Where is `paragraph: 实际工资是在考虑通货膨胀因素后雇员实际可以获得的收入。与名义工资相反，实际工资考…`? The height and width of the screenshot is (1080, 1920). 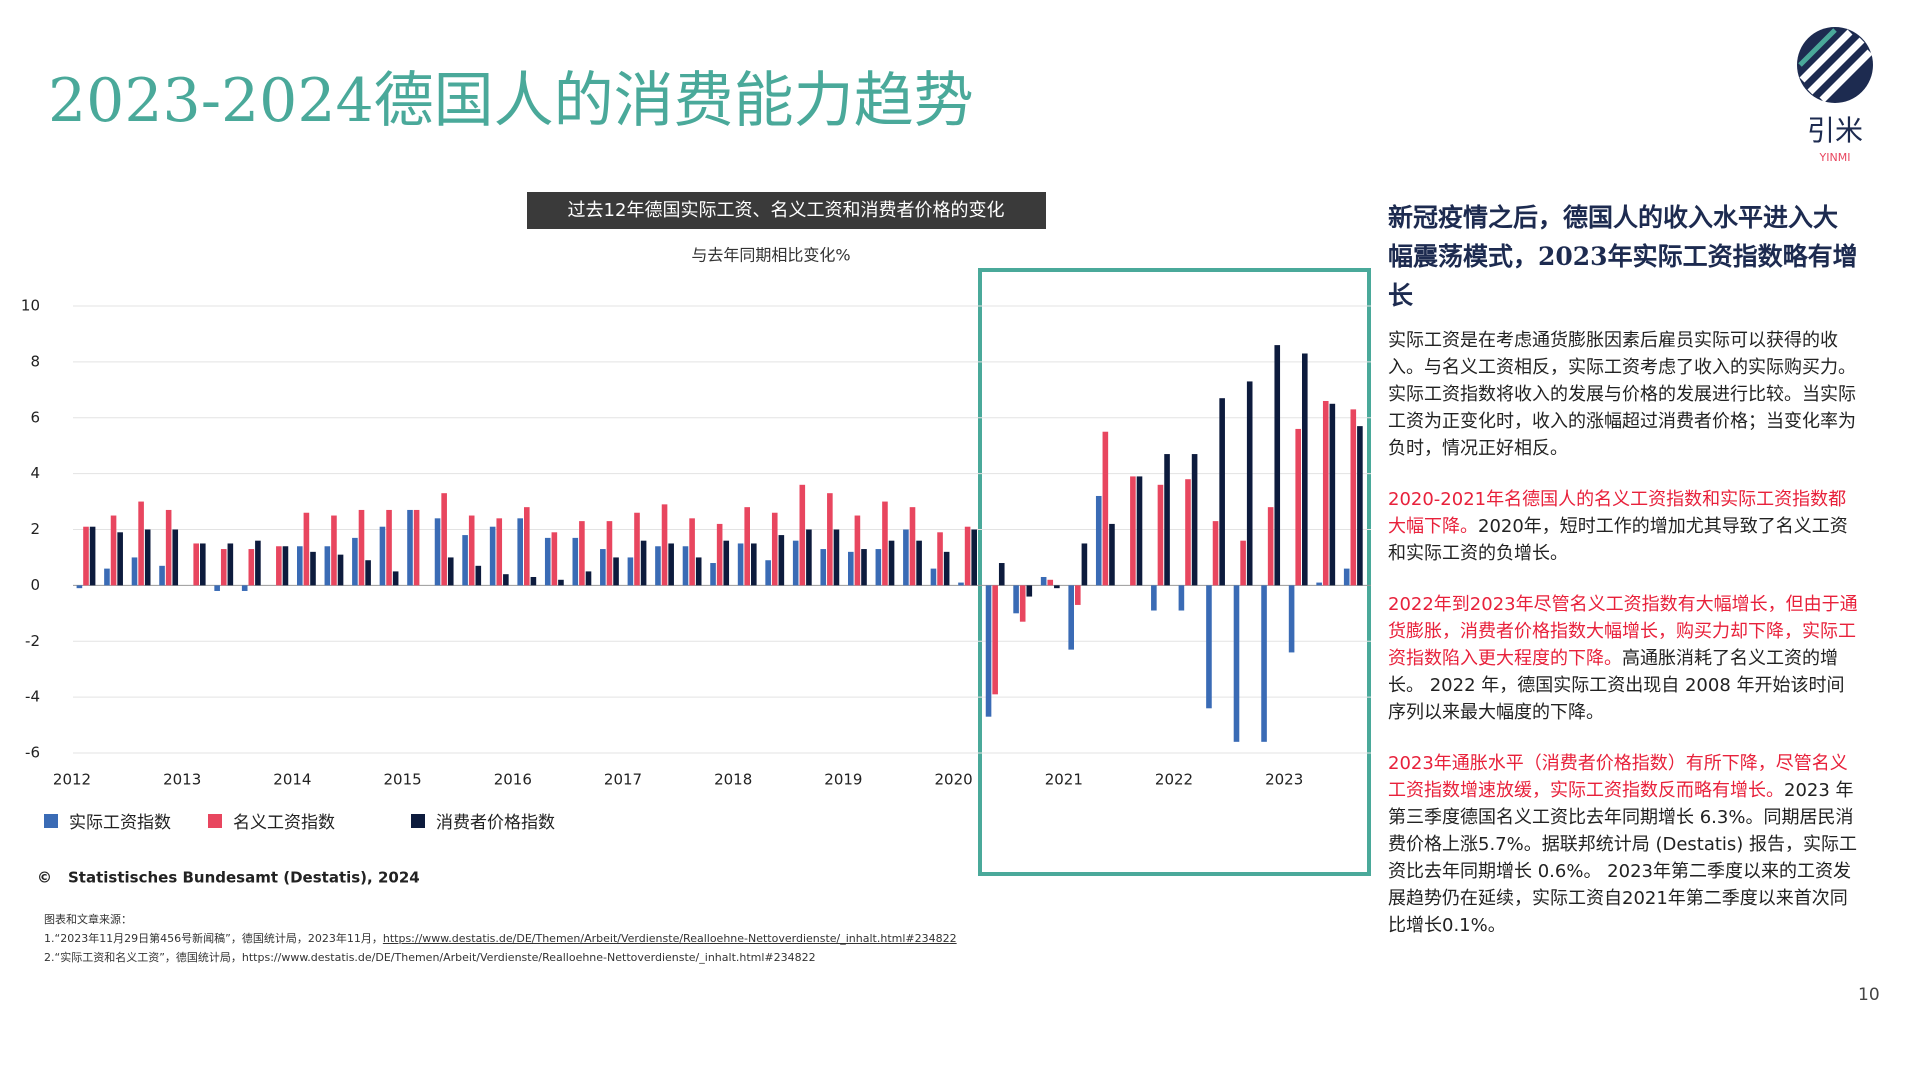
paragraph: 实际工资是在考虑通货膨胀因素后雇员实际可以获得的收入。与名义工资相反，实际工资考… is located at coordinates (1623, 394).